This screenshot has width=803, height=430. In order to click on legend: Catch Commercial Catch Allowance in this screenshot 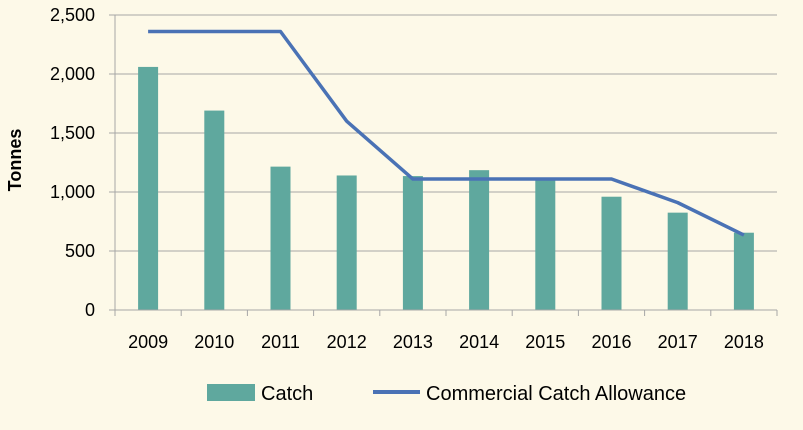, I will do `click(446, 394)`.